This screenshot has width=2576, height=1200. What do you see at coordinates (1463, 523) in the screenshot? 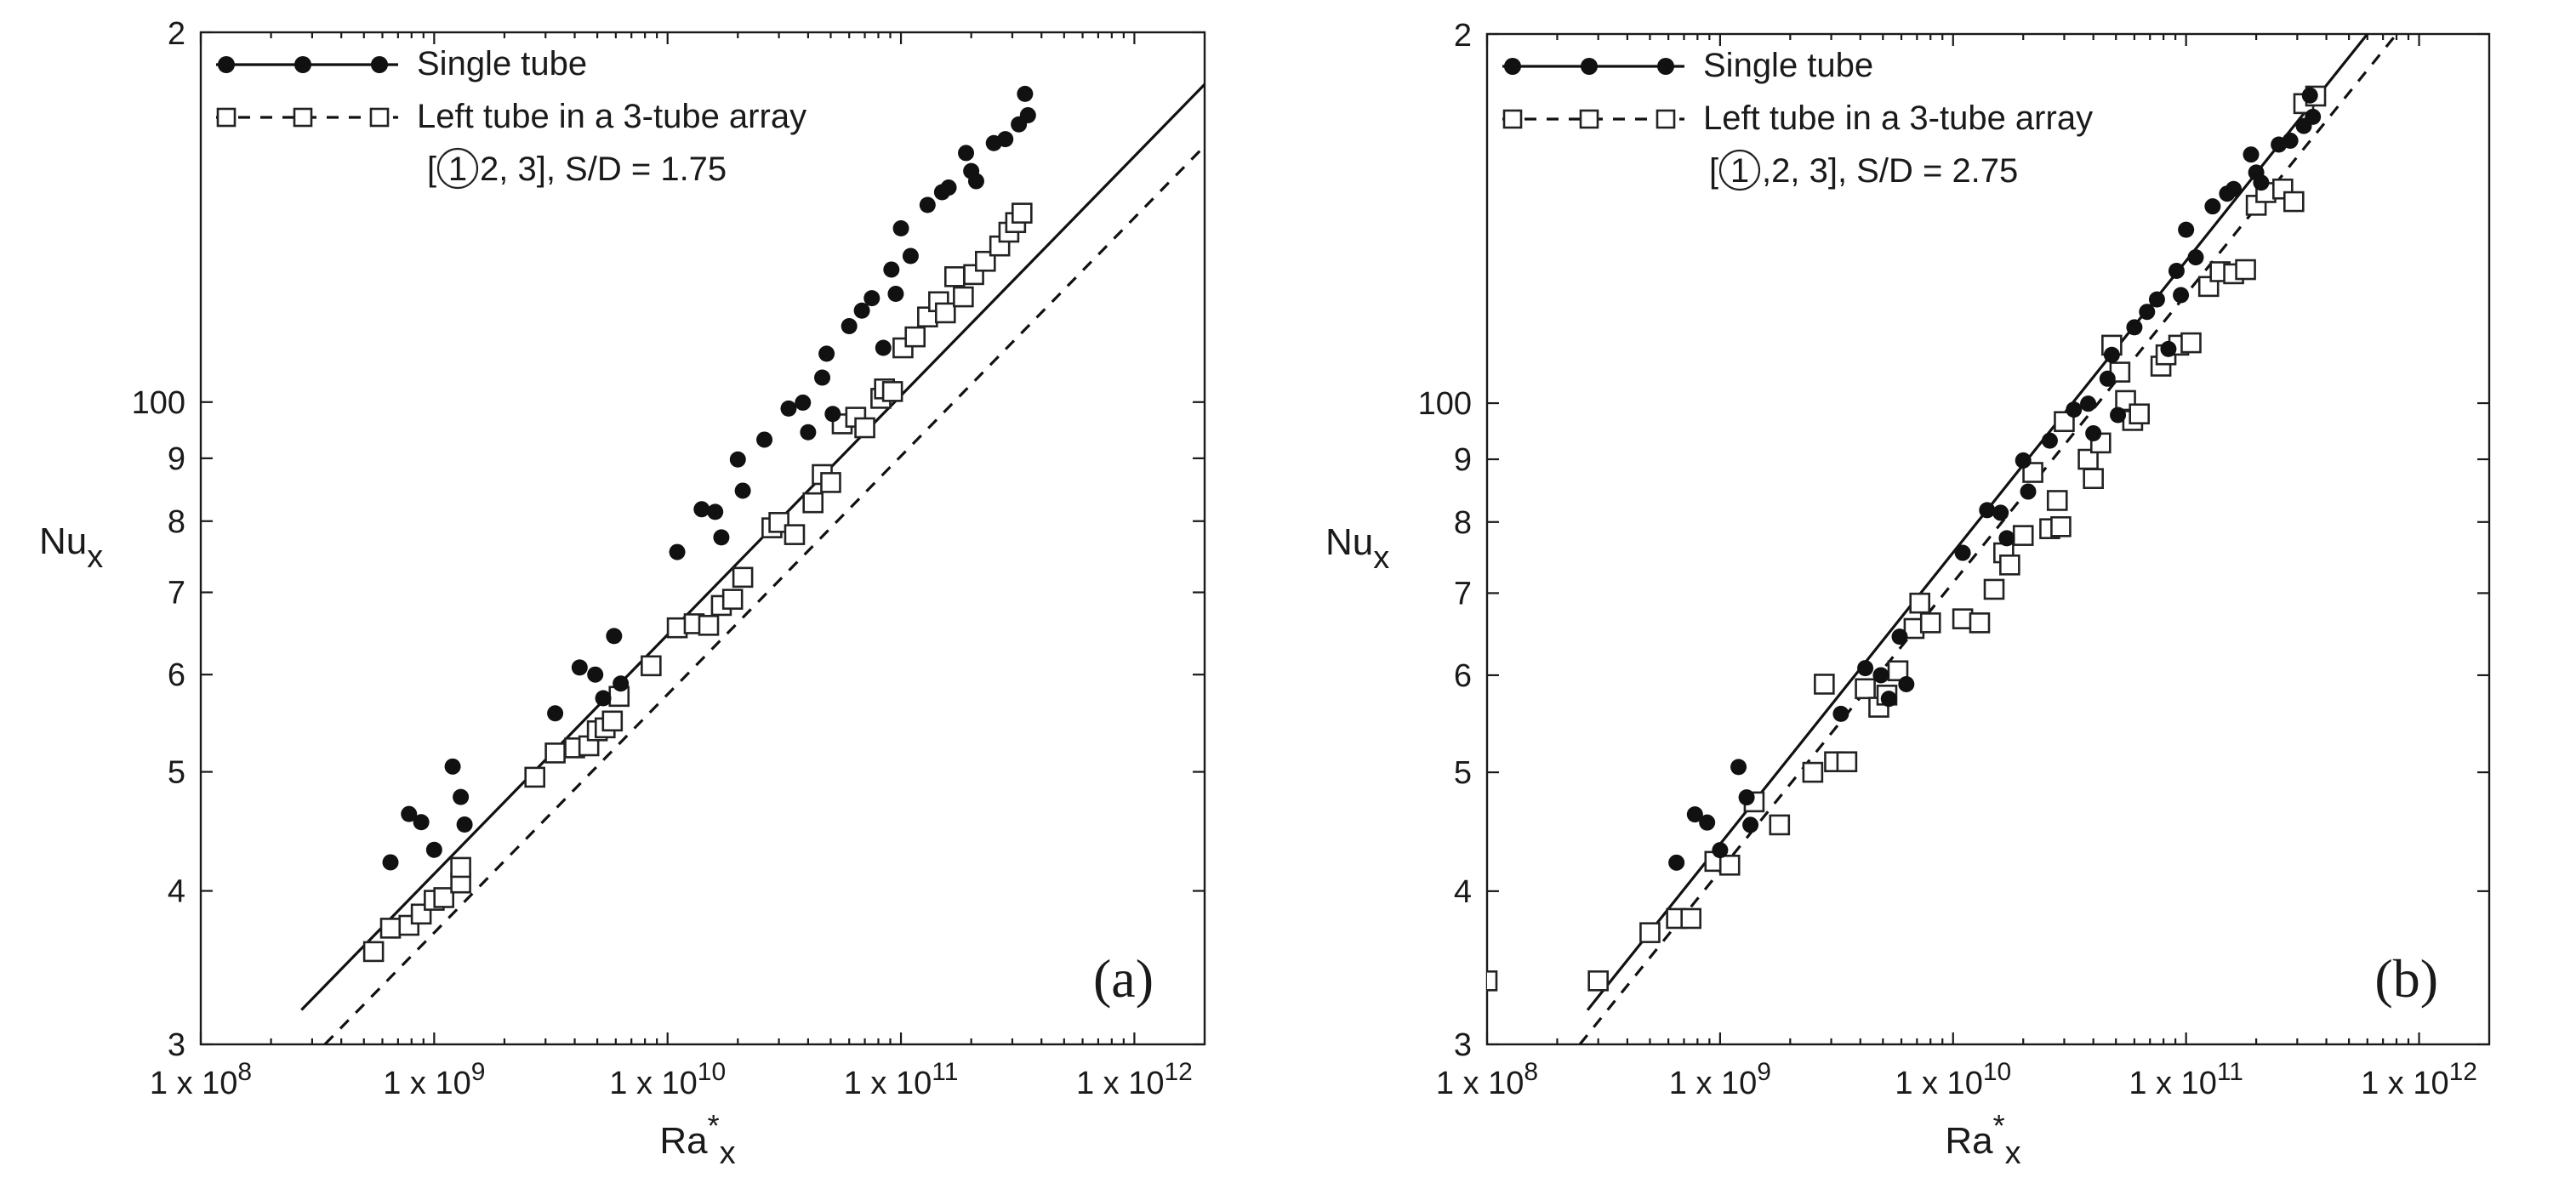
I see `y-tick-label: 8` at bounding box center [1463, 523].